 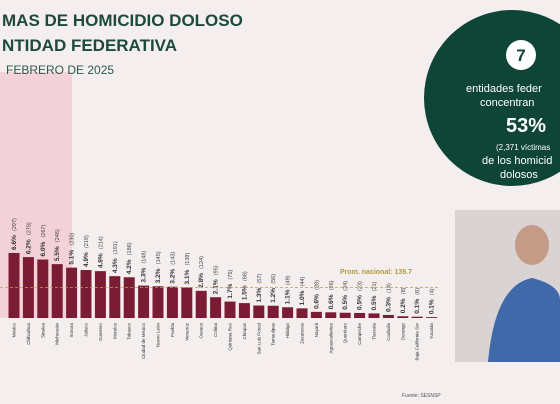 What do you see at coordinates (72, 257) in the screenshot?
I see `share-label: 5.1%` at bounding box center [72, 257].